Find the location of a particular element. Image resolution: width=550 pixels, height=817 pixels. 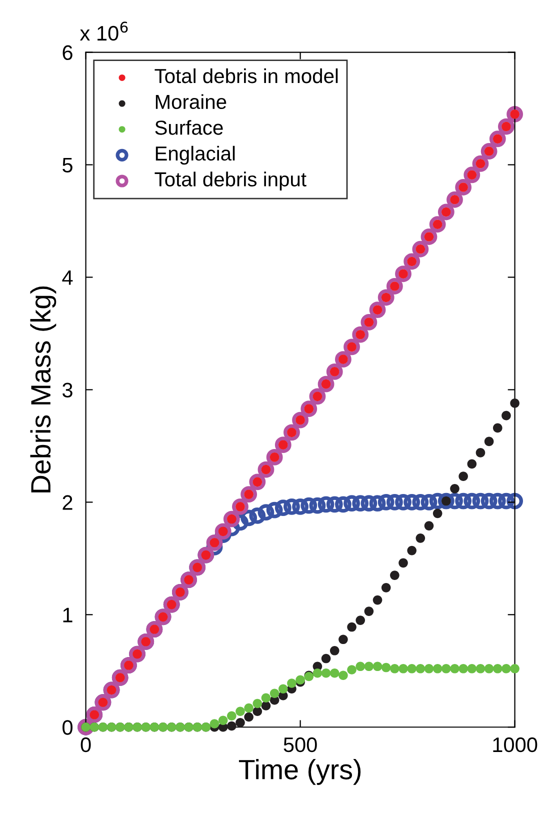

y-tick-label: 5 is located at coordinates (67, 165).